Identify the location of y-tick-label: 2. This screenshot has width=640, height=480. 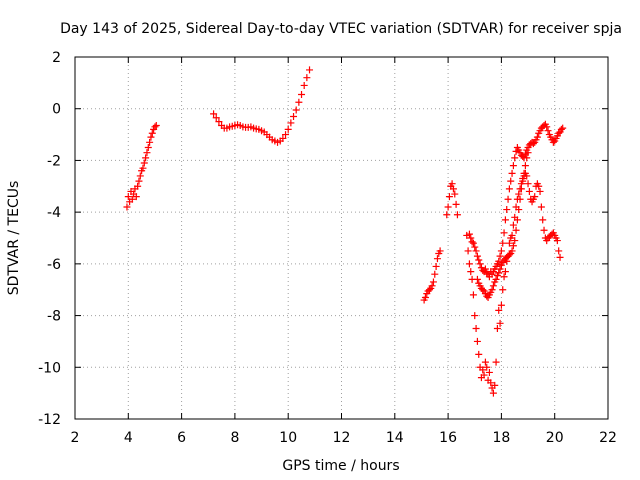
(56, 58).